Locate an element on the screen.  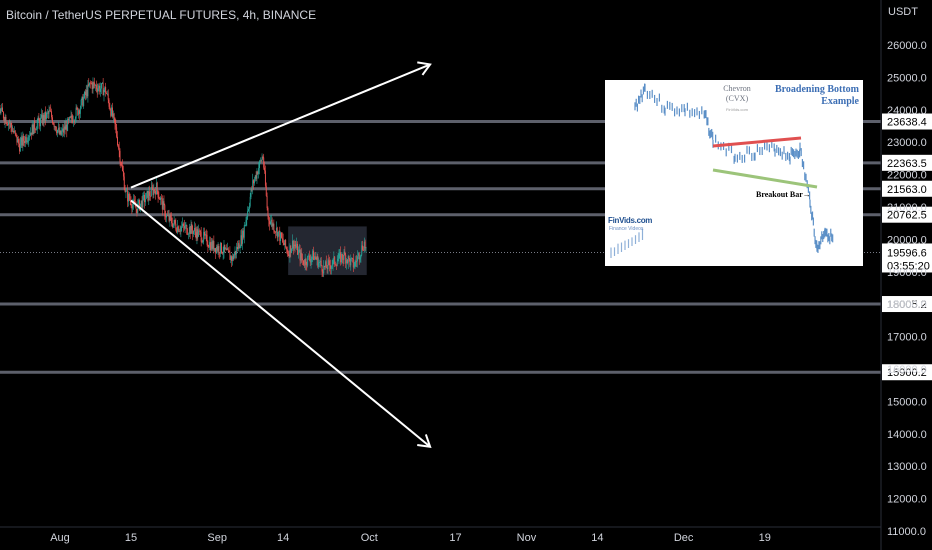
finvids-logo-sub: Finance Videos is located at coordinates (626, 229).